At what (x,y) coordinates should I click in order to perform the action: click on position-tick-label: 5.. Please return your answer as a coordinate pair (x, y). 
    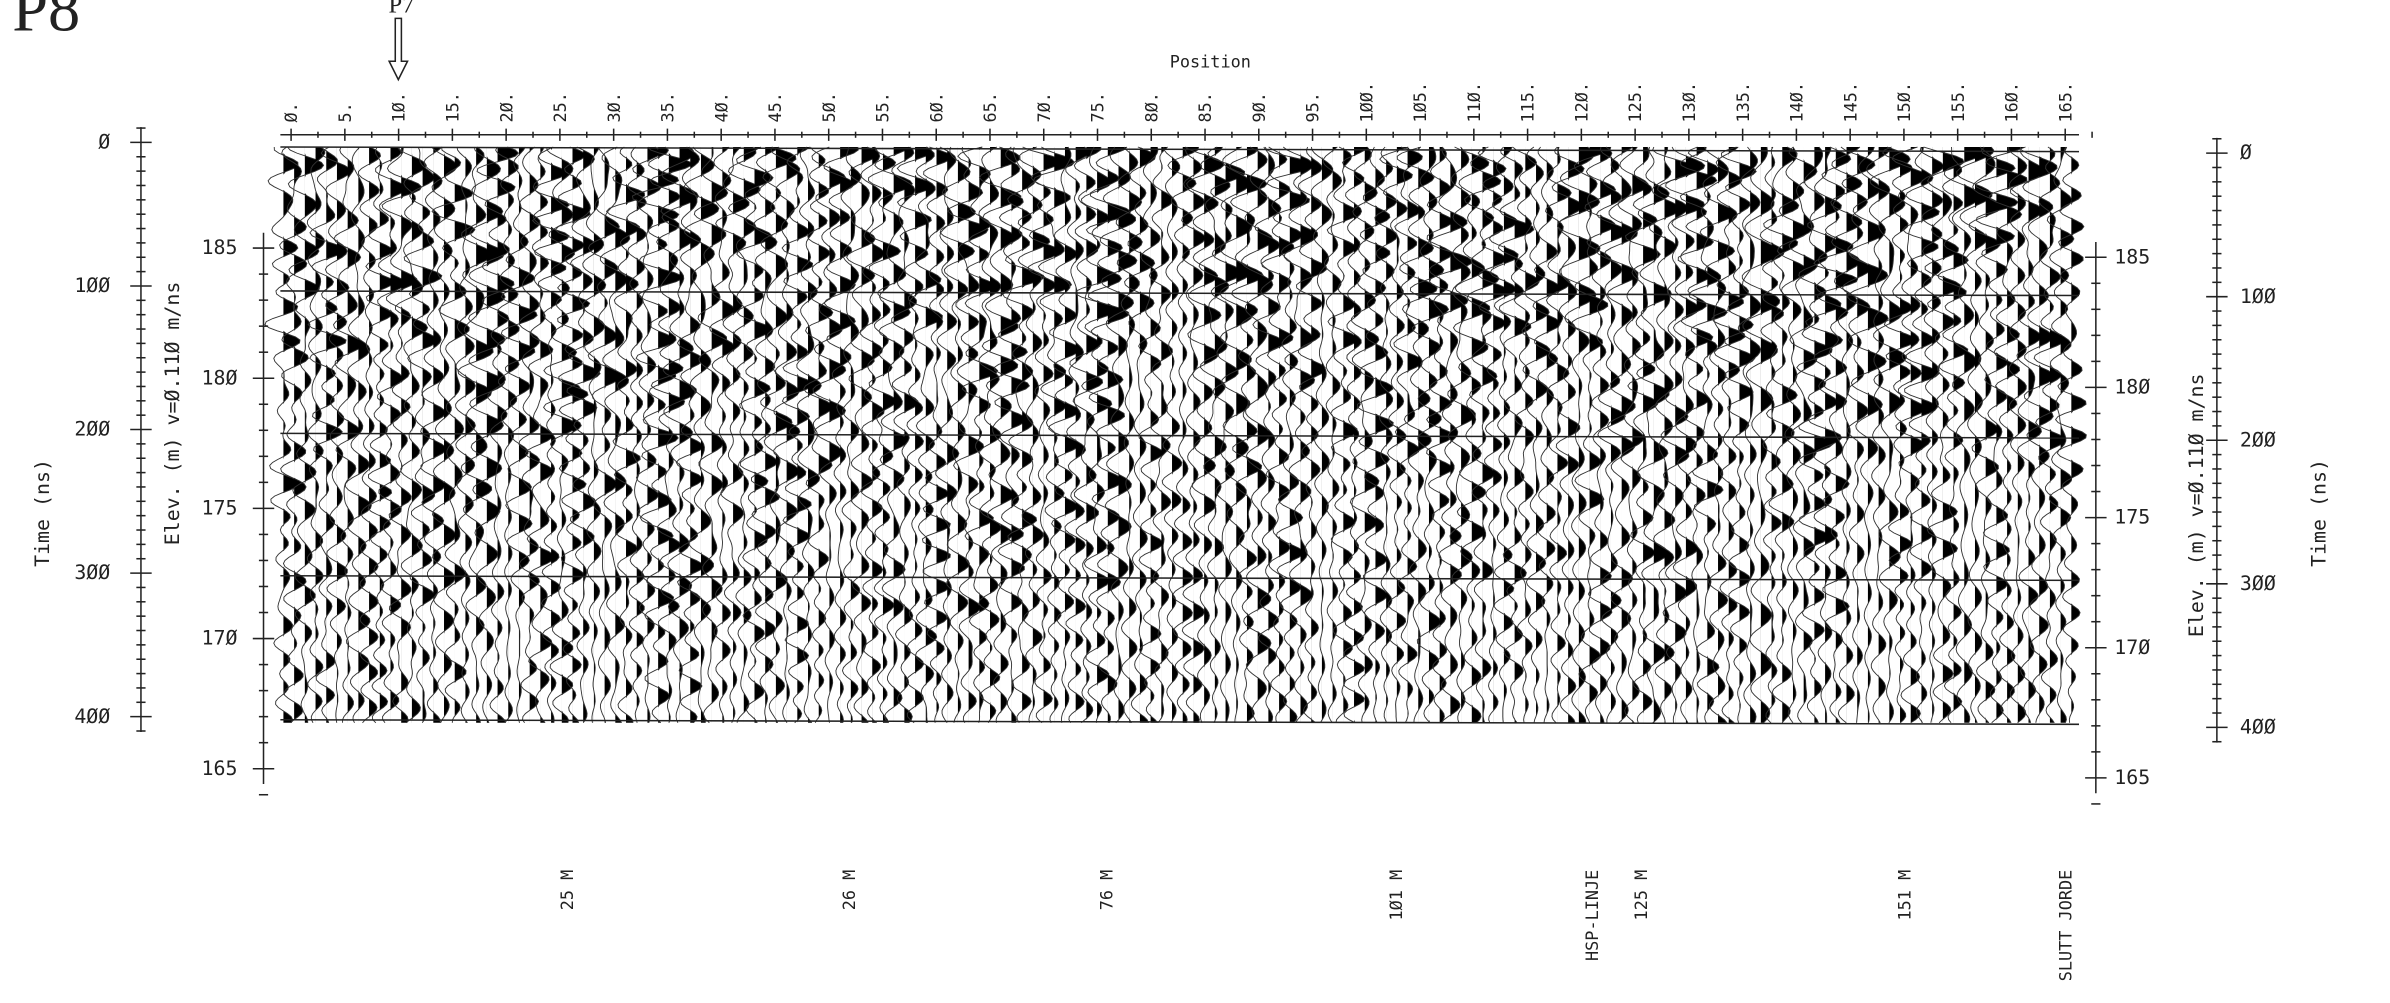
    Looking at the image, I should click on (345, 112).